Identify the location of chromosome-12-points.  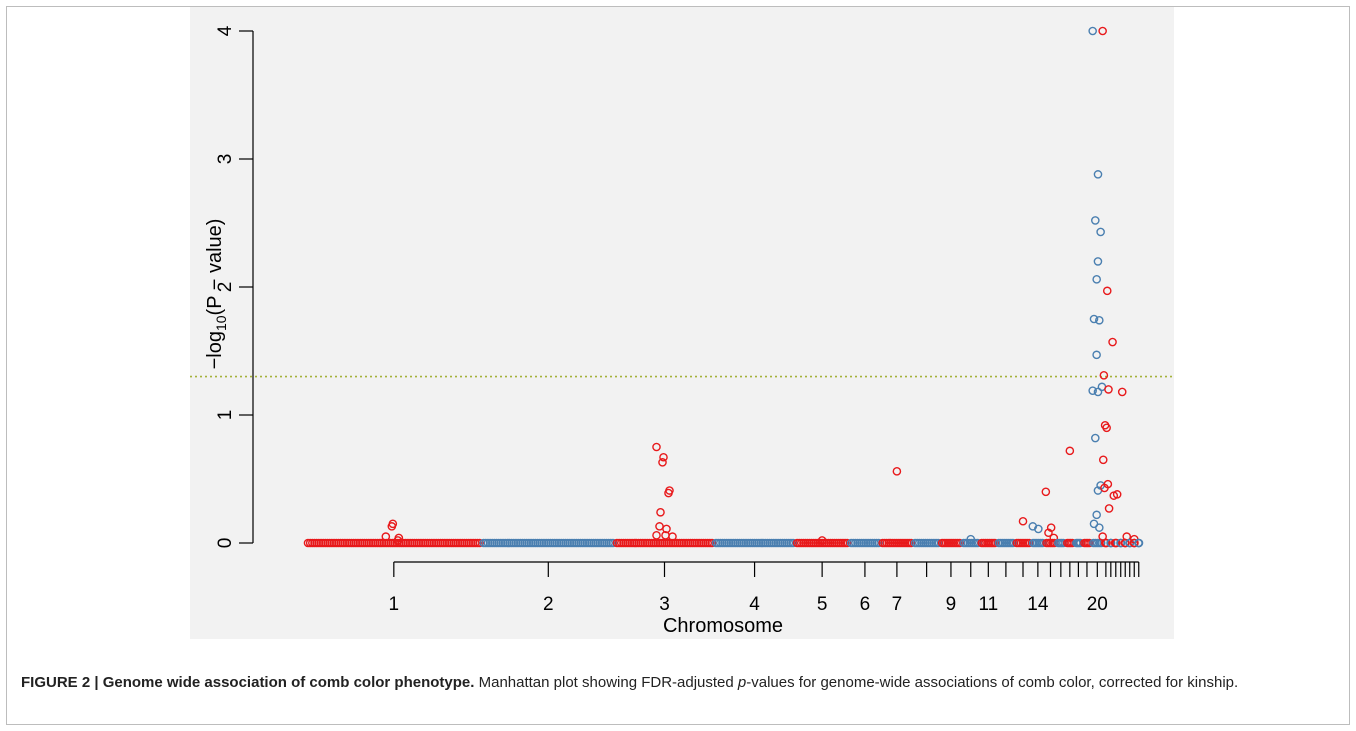
(1006, 543).